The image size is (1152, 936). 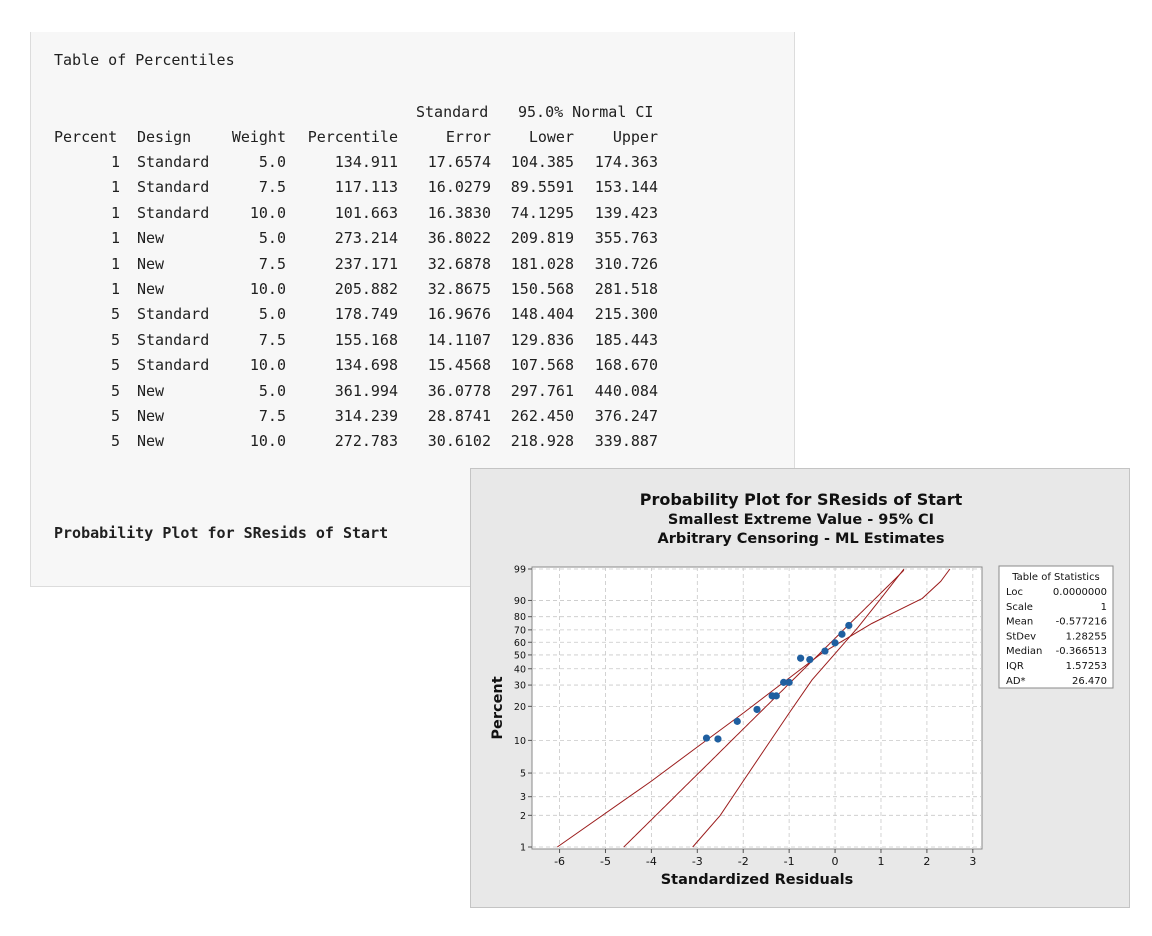 I want to click on y-tick-label: 3, so click(x=523, y=797).